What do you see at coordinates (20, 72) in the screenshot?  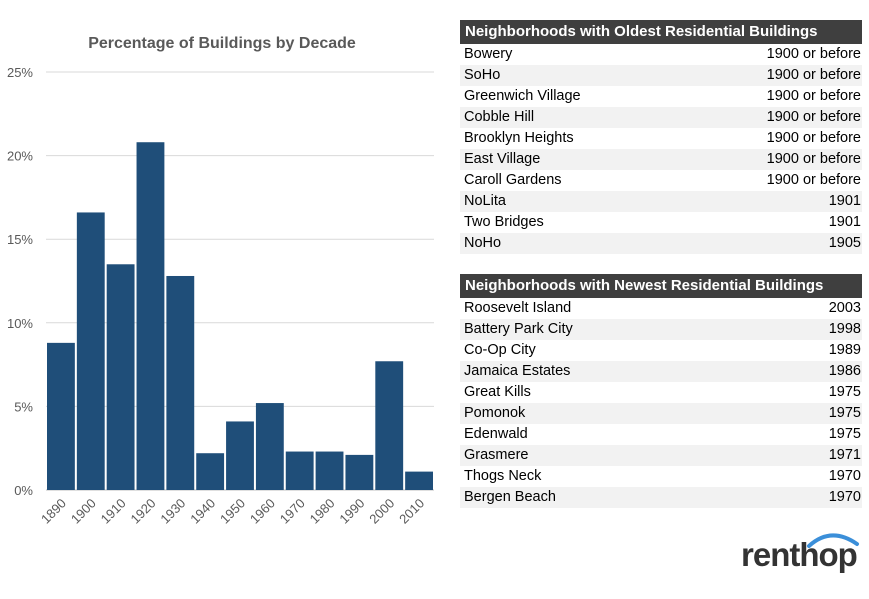 I see `y-tick-label: 25%` at bounding box center [20, 72].